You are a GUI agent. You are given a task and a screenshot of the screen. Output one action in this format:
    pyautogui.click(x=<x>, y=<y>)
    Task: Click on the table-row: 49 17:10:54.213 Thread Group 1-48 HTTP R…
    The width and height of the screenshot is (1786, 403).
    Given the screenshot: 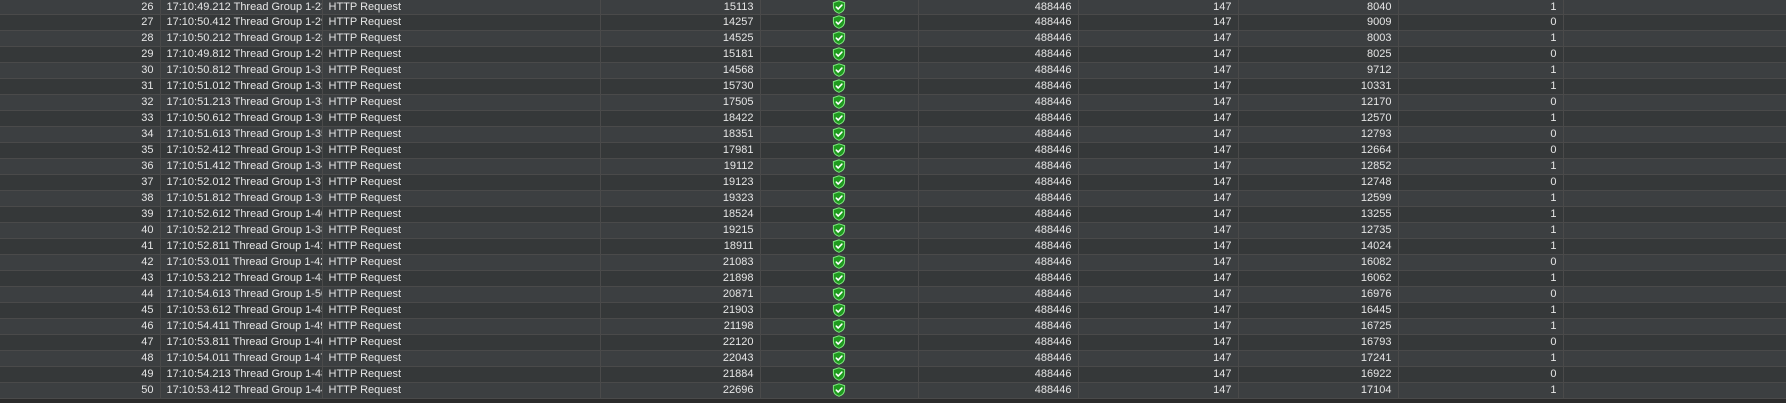 What is the action you would take?
    pyautogui.click(x=893, y=374)
    